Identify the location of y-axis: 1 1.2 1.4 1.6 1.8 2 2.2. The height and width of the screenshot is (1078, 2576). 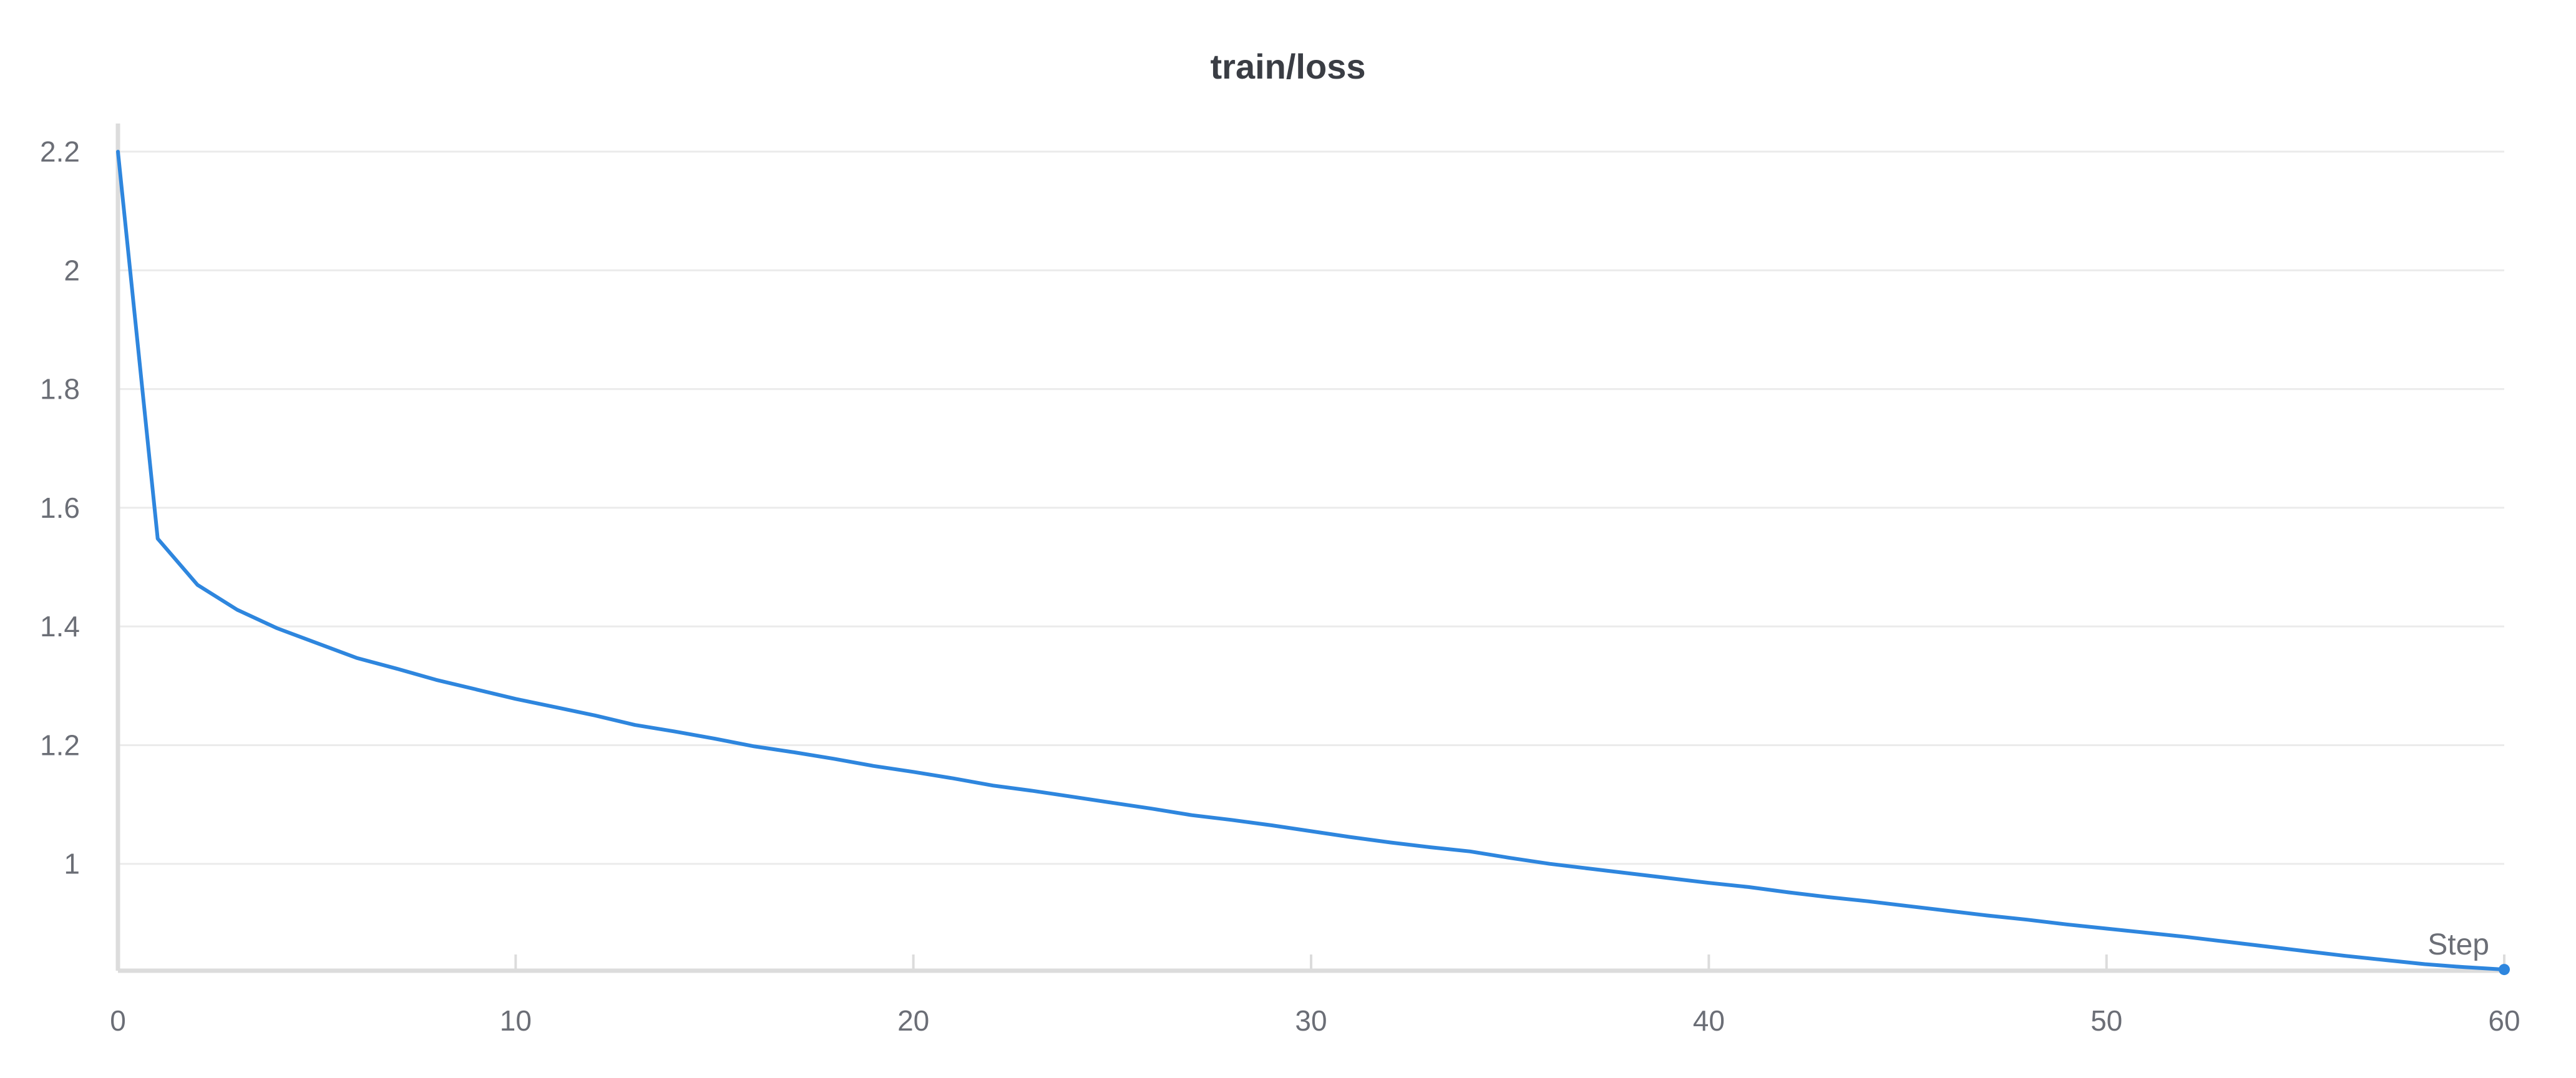
(60, 507).